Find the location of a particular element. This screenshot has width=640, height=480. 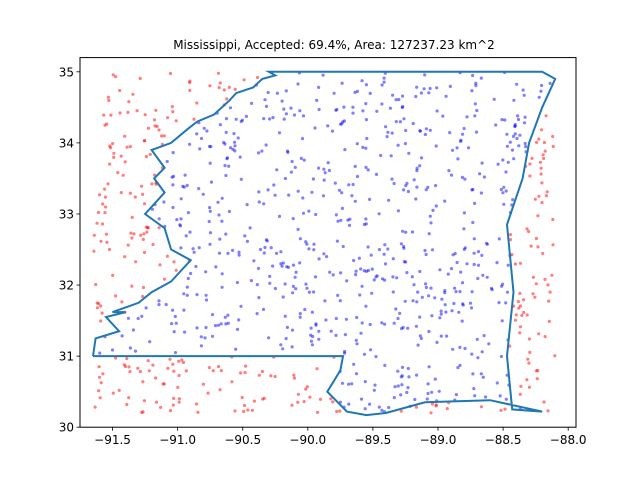

x-tick-label: −88.5 is located at coordinates (503, 440).